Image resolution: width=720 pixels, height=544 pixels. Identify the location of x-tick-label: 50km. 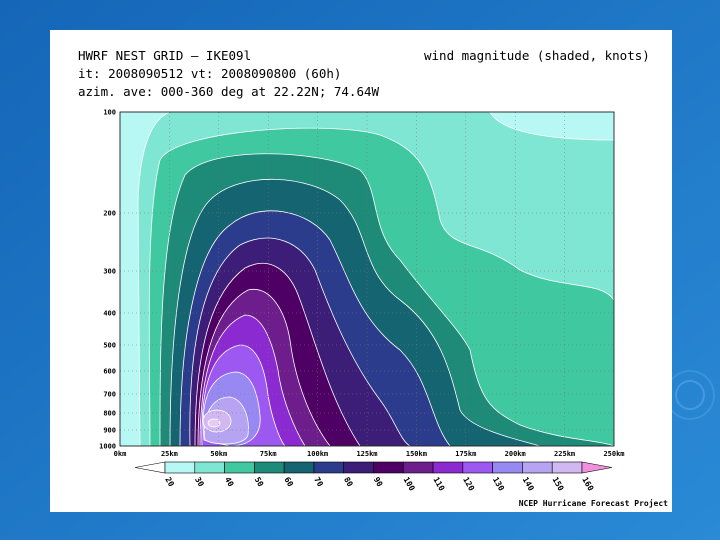
(218, 454).